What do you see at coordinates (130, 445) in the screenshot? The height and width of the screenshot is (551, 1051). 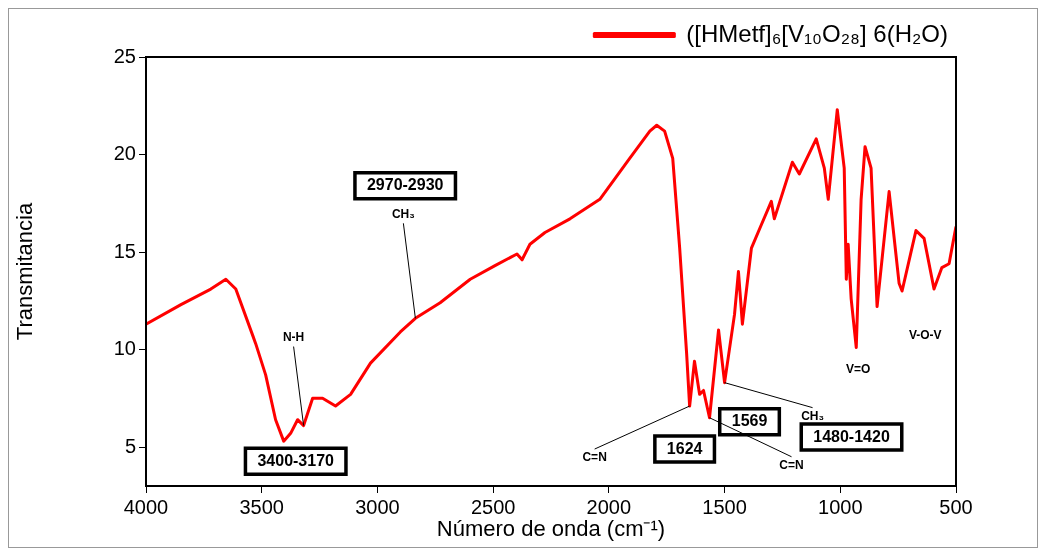 I see `y-tick-label: 5` at bounding box center [130, 445].